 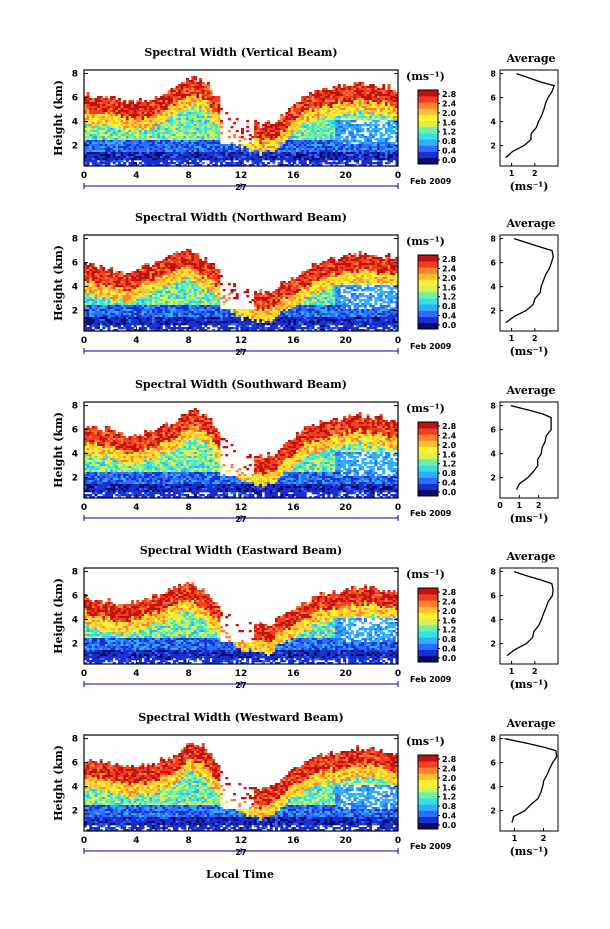 I want to click on colorbar: 2.82.42.01.61.20.80.40.0, so click(x=437, y=127).